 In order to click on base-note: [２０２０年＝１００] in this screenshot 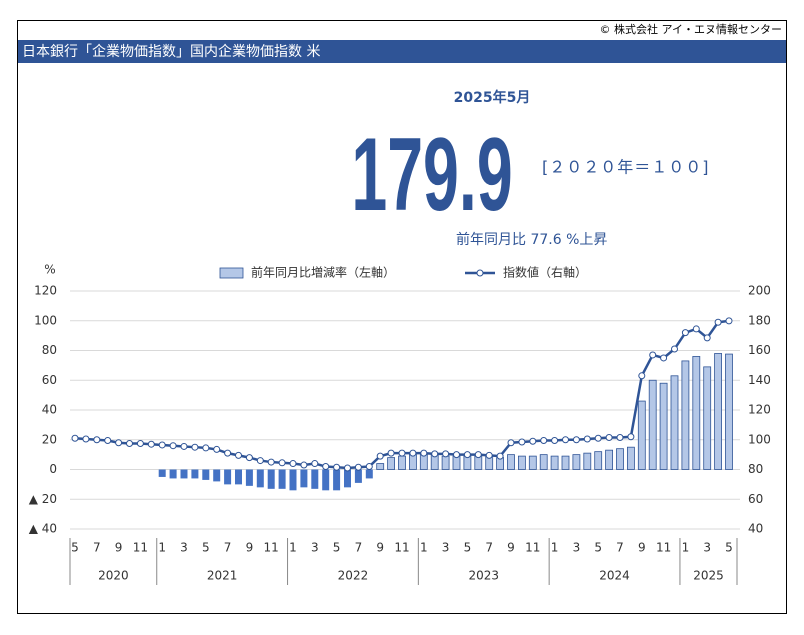, I will do `click(626, 167)`.